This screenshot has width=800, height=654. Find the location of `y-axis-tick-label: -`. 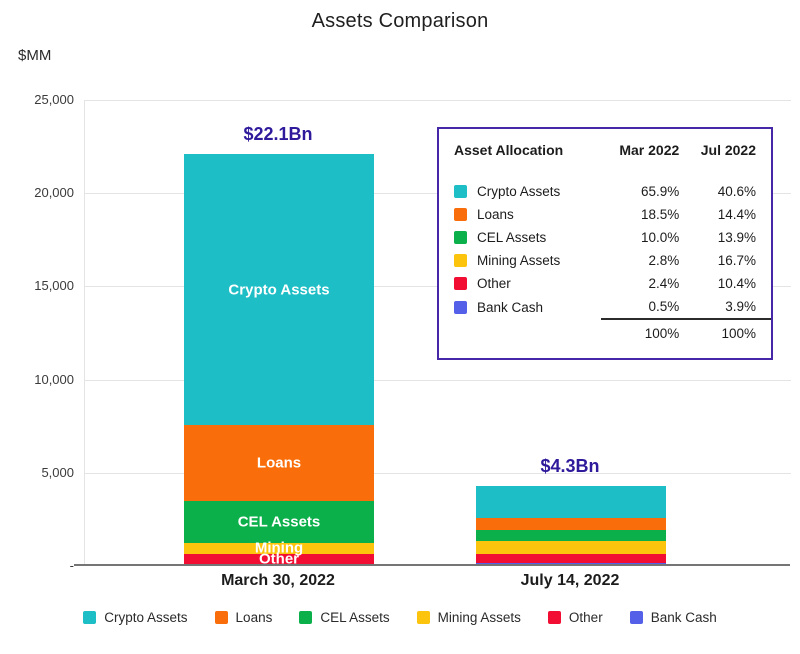

y-axis-tick-label: - is located at coordinates (71, 565).